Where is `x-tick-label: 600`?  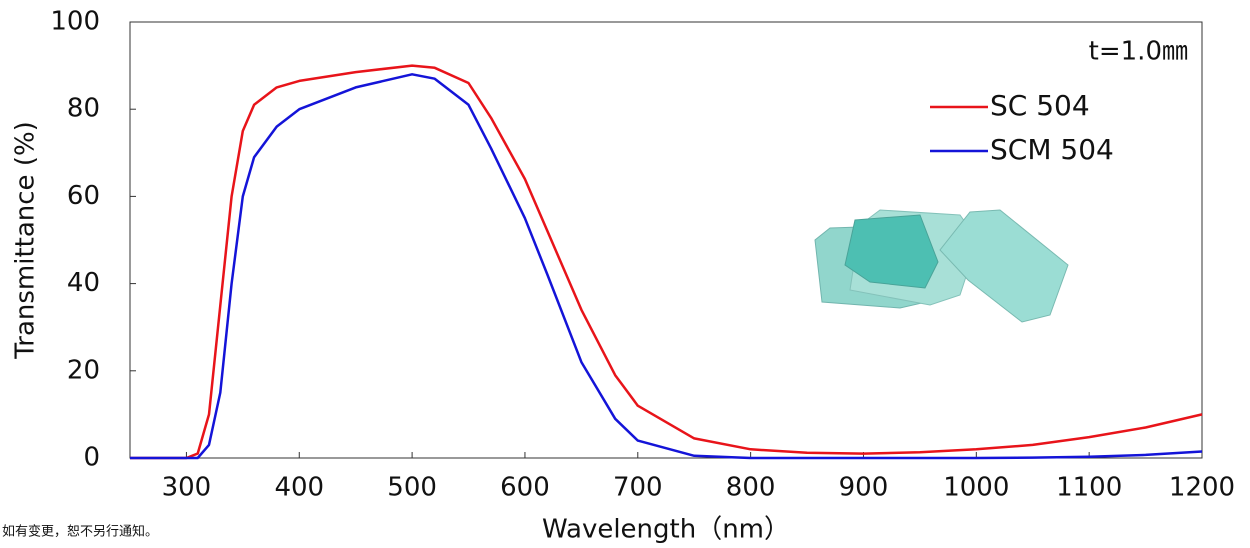 x-tick-label: 600 is located at coordinates (525, 488).